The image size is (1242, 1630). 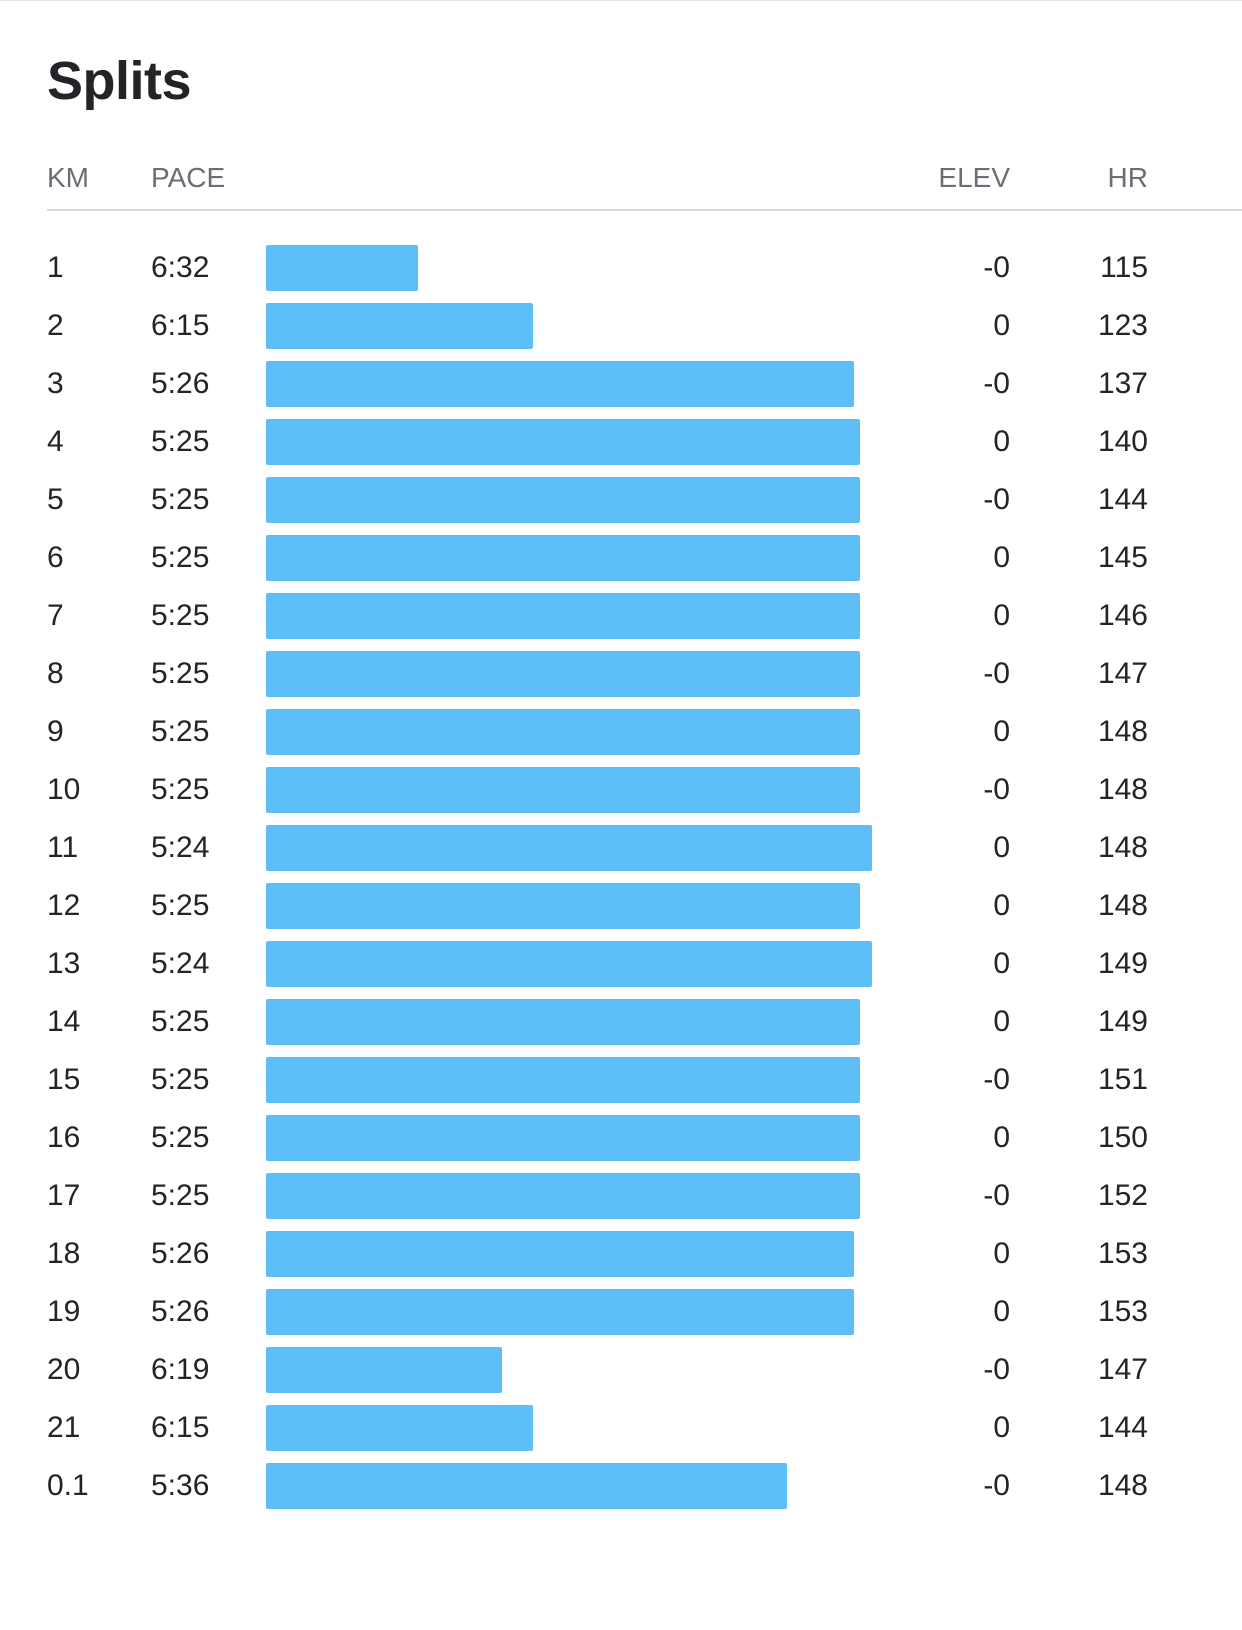 What do you see at coordinates (1122, 1079) in the screenshot?
I see `split-hr: 151` at bounding box center [1122, 1079].